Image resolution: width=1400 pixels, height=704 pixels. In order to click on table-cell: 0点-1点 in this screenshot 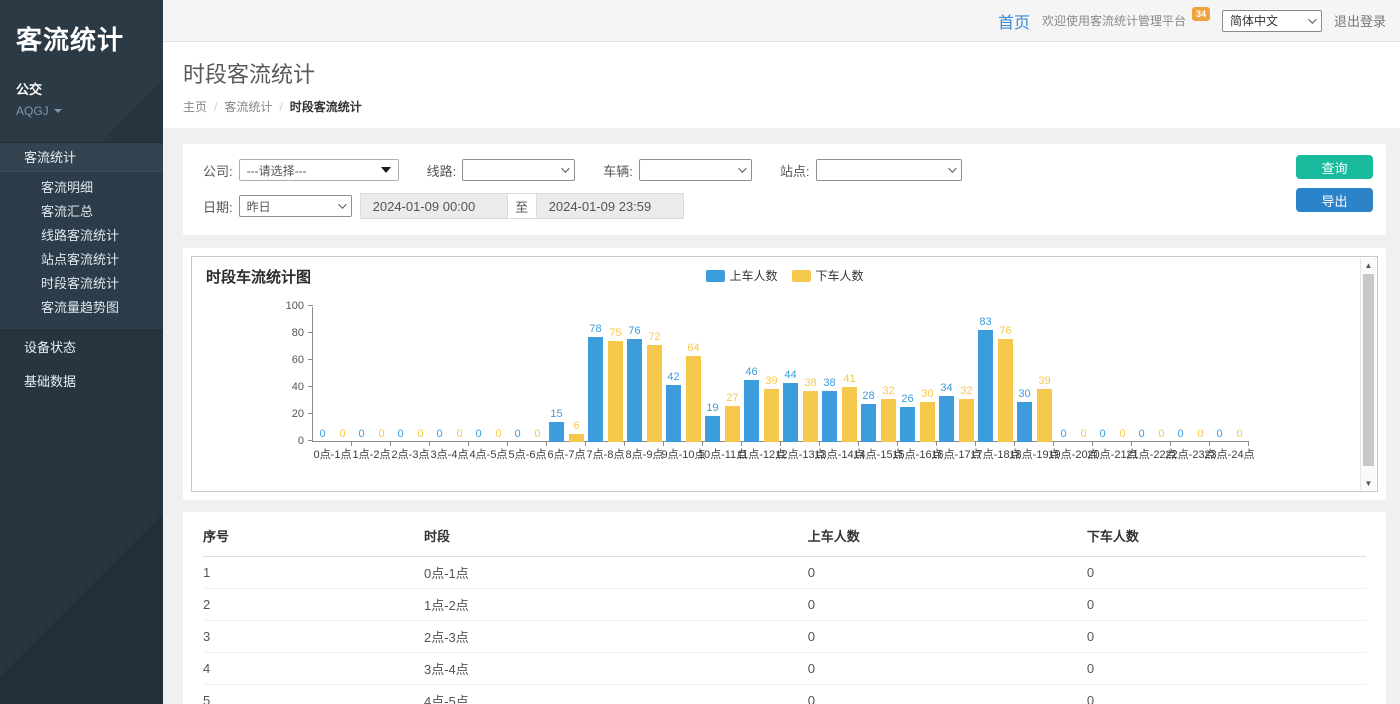, I will do `click(615, 572)`.